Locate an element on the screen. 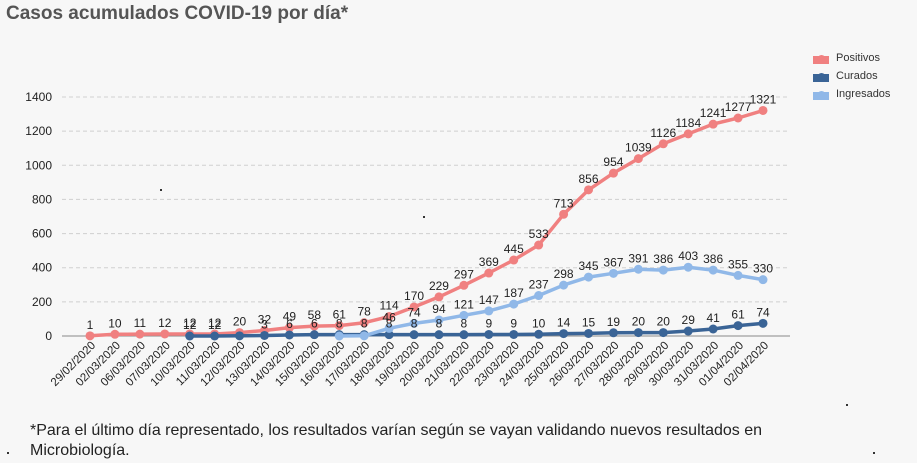 This screenshot has height=463, width=917. data-label-positivos: 713 is located at coordinates (564, 203).